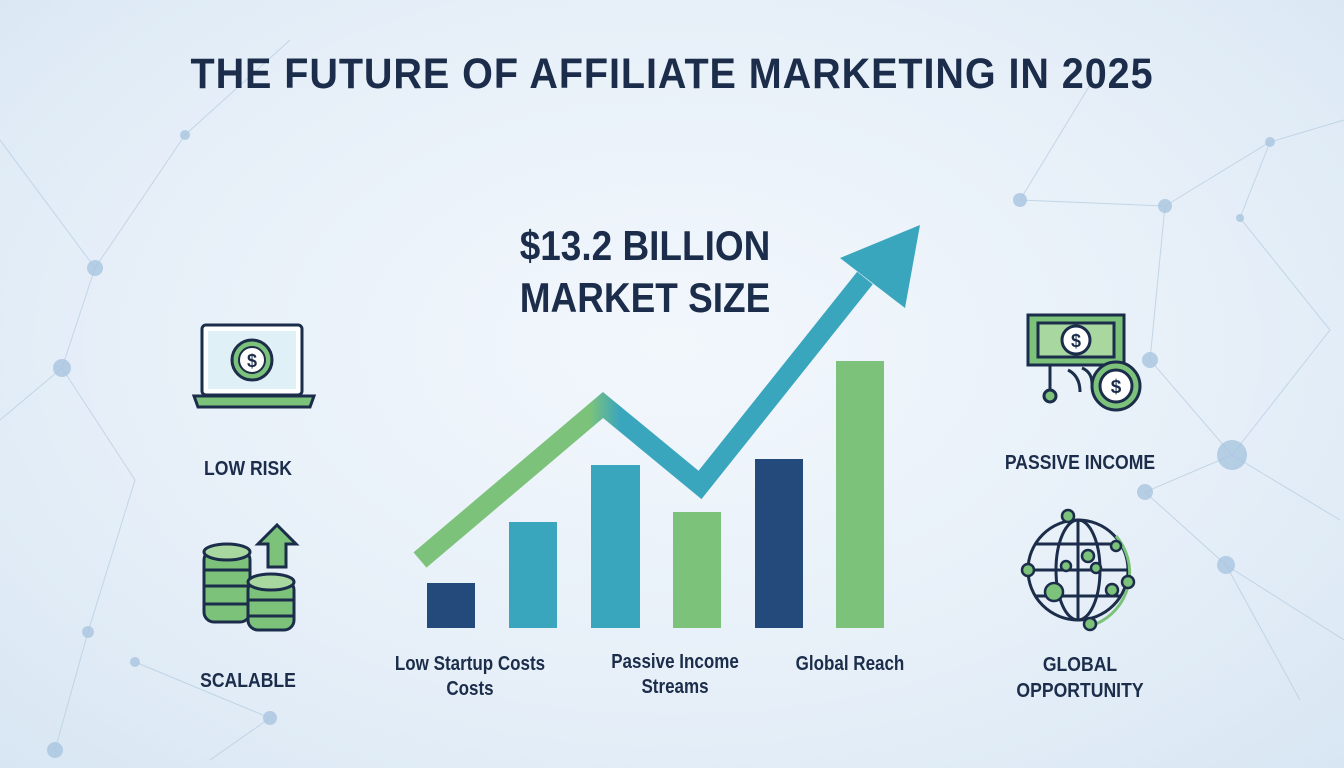 This screenshot has width=1344, height=768. I want to click on market-size-value: $13.2 BILLION, so click(645, 245).